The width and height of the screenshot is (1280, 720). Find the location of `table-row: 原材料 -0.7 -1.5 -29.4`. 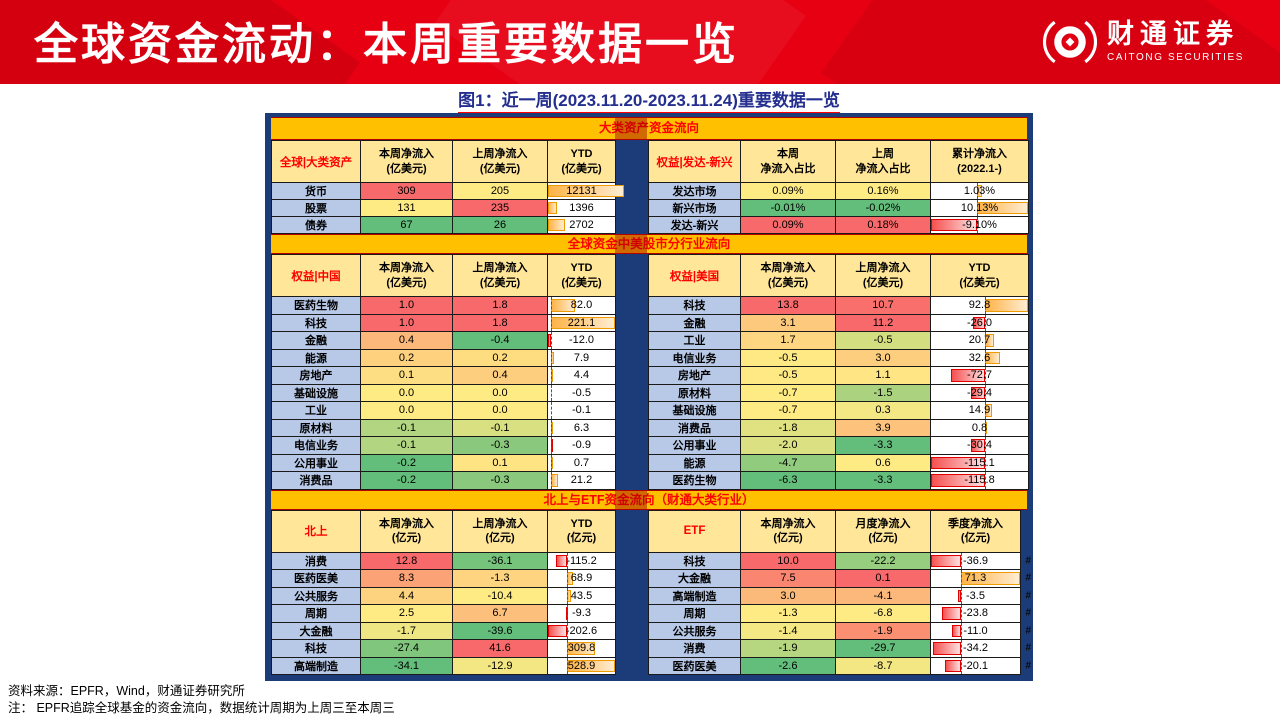

table-row: 原材料 -0.7 -1.5 -29.4 is located at coordinates (838, 392).